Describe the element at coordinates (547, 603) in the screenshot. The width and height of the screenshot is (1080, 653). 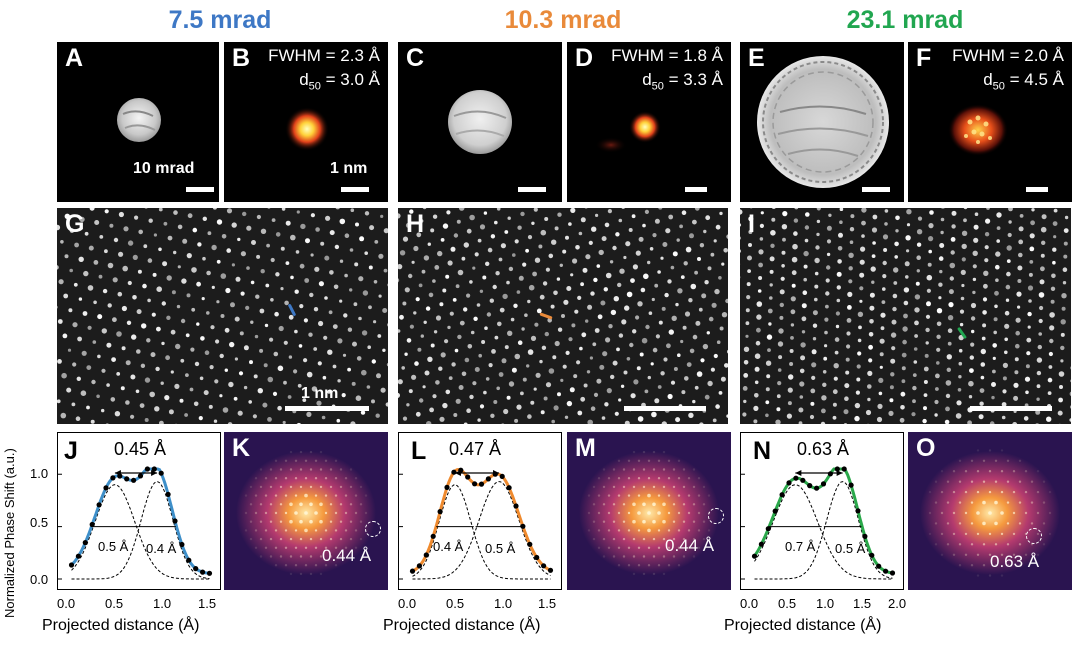
I see `x-tick: 1.5` at that location.